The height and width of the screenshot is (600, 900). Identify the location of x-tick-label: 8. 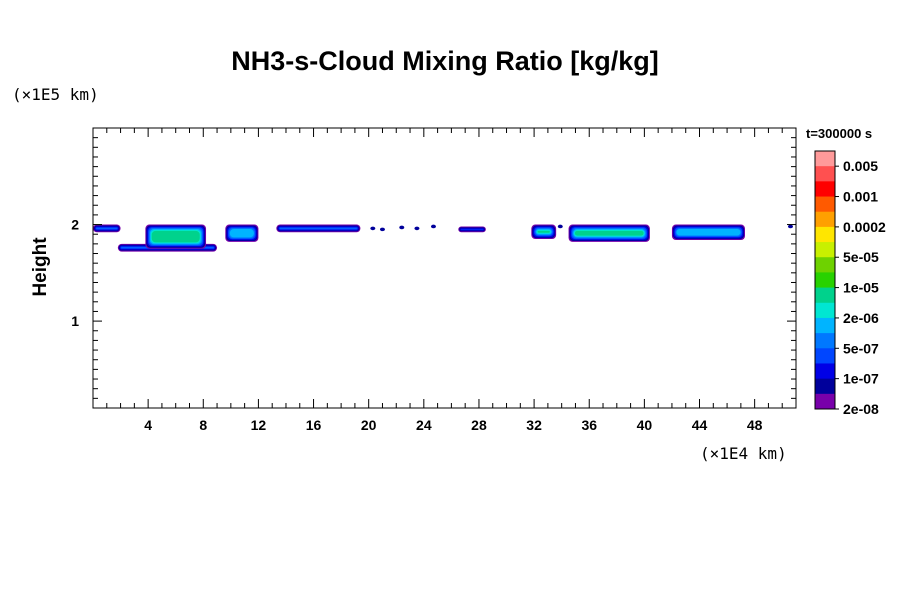
(203, 425).